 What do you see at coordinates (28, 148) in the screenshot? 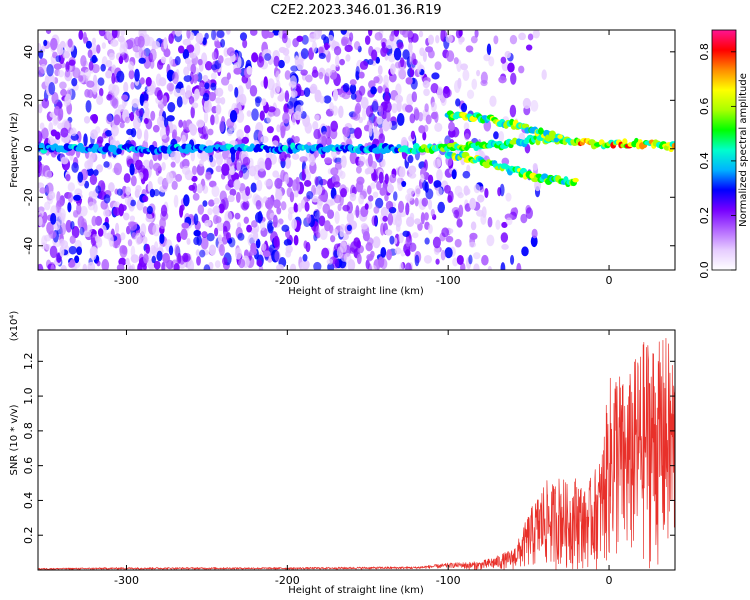
I see `spectrogram-y-tick-label: 0` at bounding box center [28, 148].